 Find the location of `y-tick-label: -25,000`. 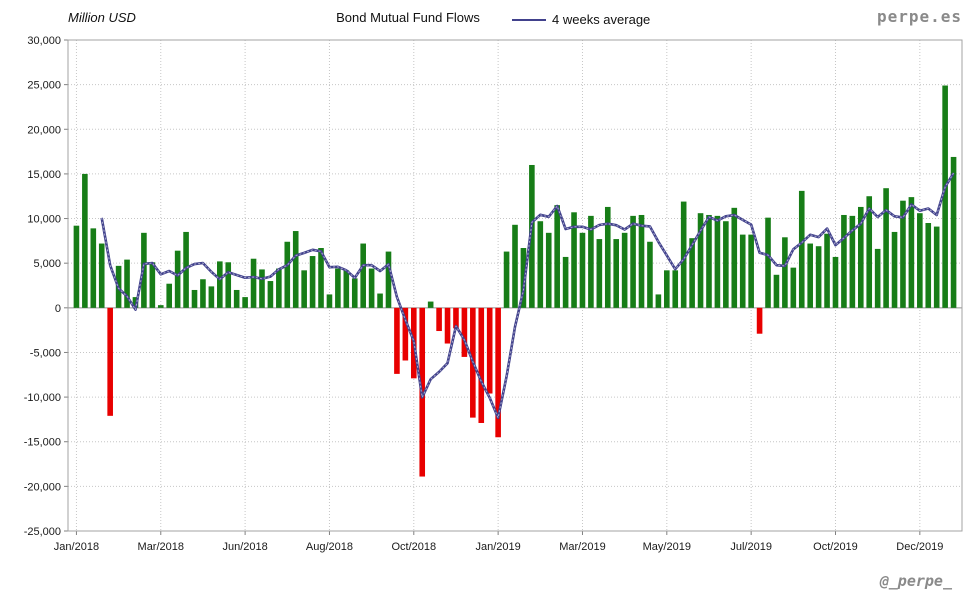

y-tick-label: -25,000 is located at coordinates (42, 532).